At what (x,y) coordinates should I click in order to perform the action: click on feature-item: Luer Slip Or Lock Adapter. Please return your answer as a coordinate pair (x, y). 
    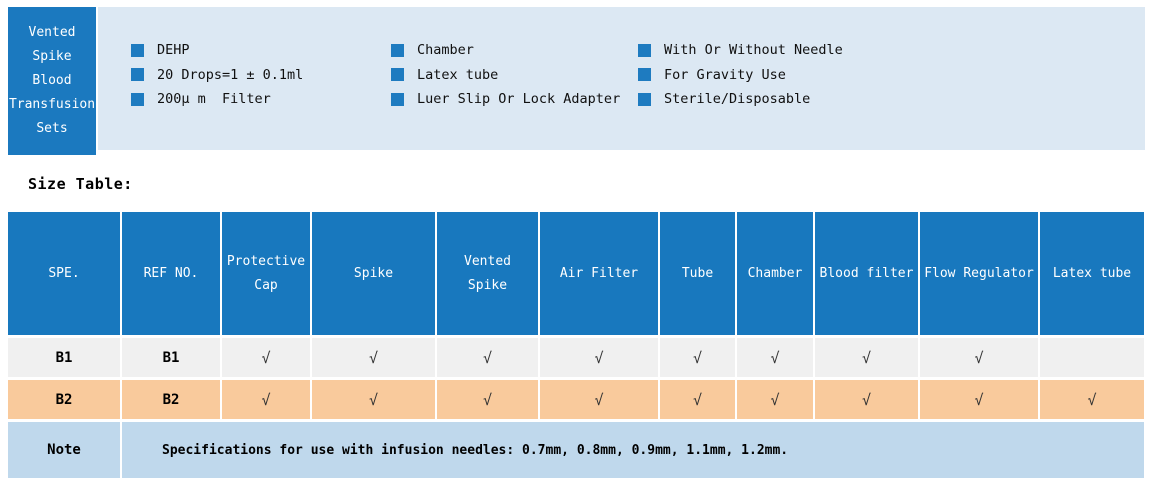
    Looking at the image, I should click on (514, 99).